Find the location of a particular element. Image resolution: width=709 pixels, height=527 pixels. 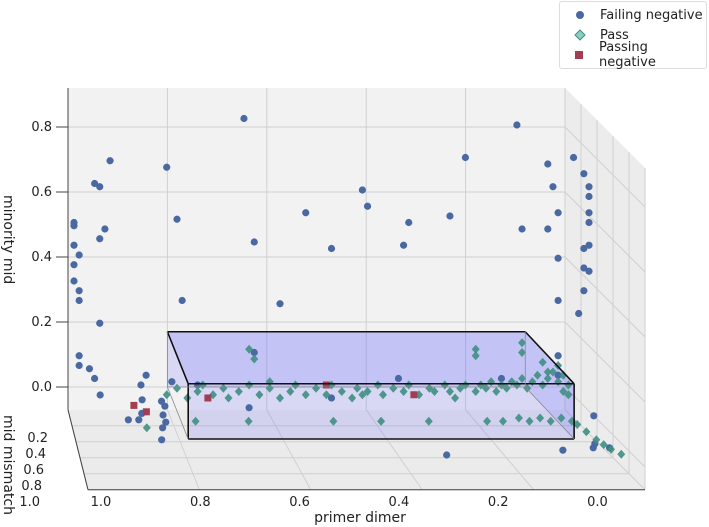

y-tick-label: 0.8 is located at coordinates (31, 486).